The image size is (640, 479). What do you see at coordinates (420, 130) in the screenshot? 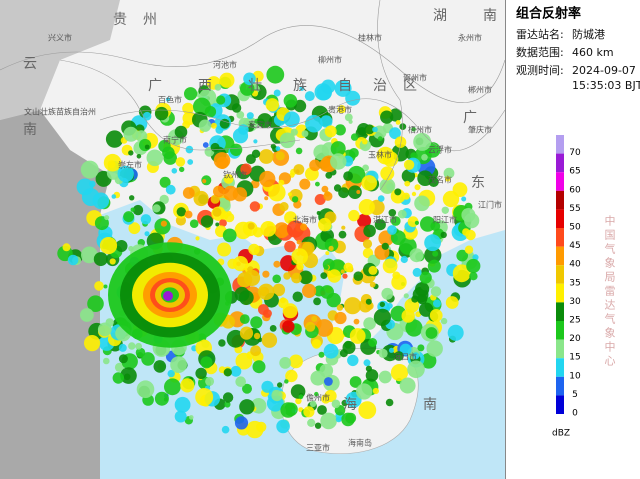
I see `city-label: 梧州市` at bounding box center [420, 130].